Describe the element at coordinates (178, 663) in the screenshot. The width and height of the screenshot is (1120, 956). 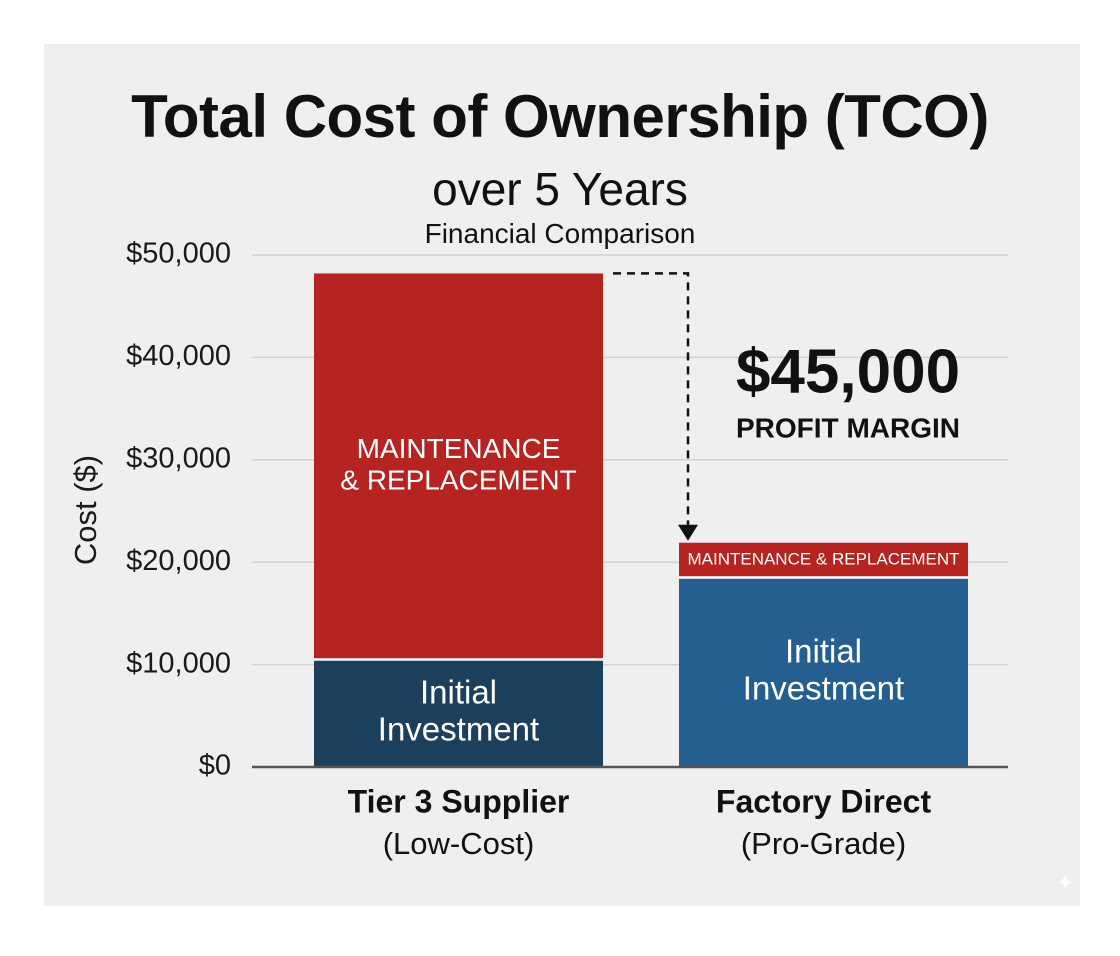
I see `y-tick-label: $10,000` at that location.